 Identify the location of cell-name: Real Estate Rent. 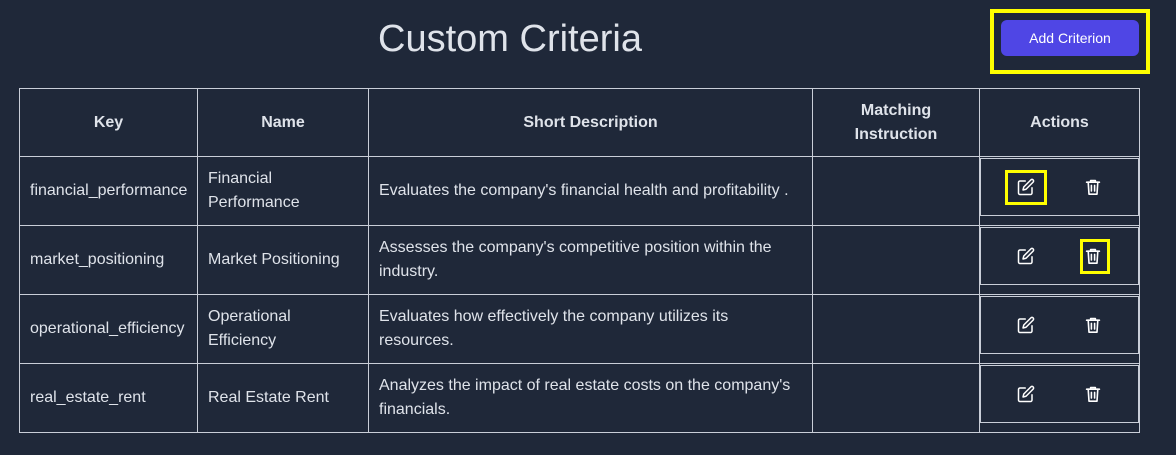
(283, 398).